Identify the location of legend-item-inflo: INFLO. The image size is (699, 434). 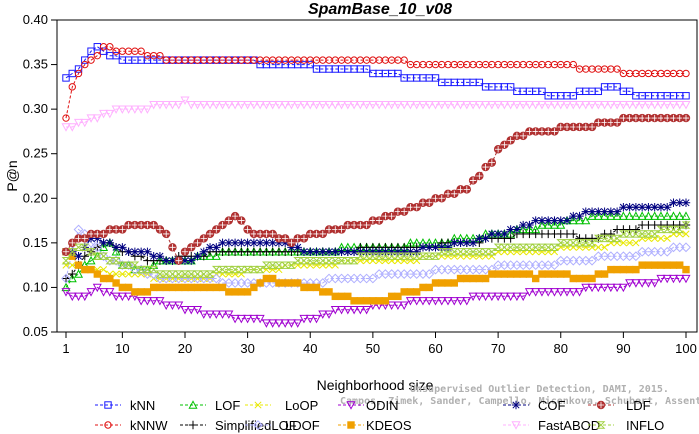
(626, 425).